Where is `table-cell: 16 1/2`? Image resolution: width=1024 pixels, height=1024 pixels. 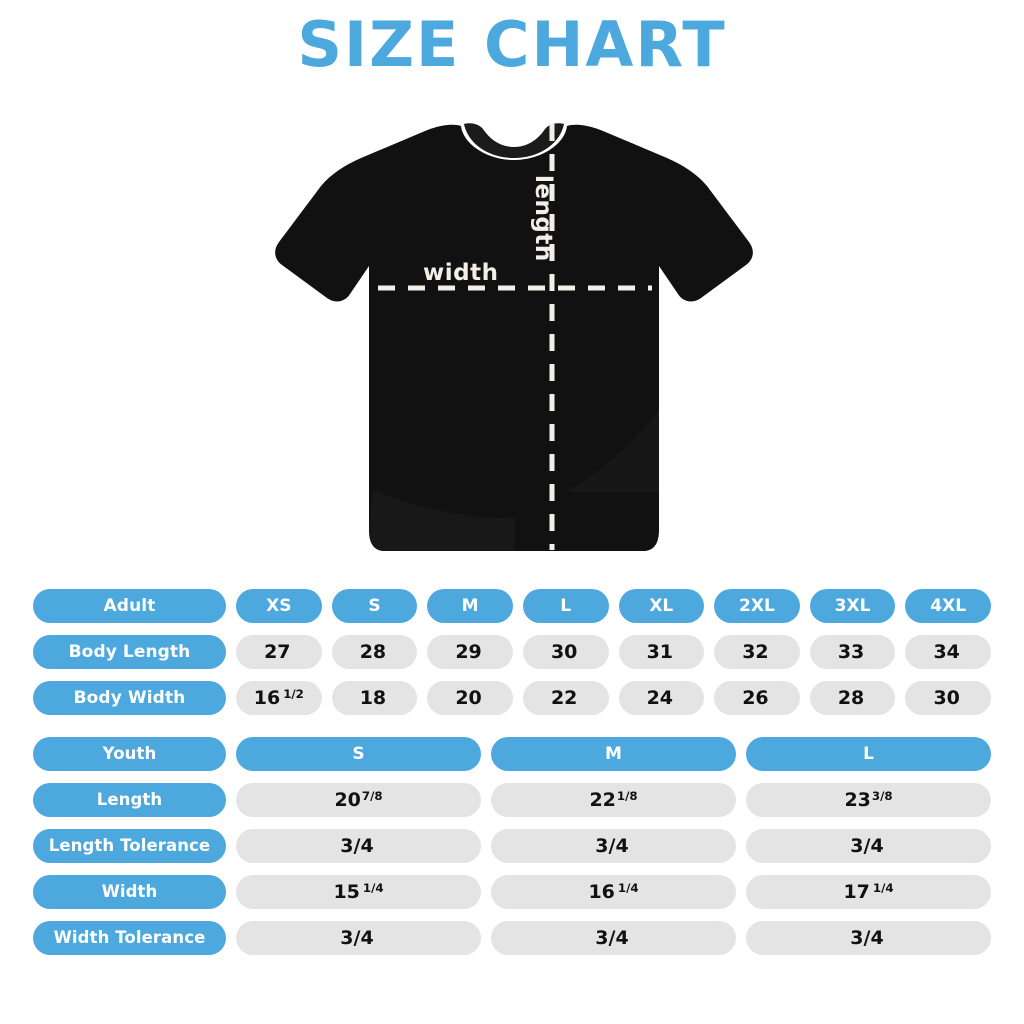
table-cell: 16 1/2 is located at coordinates (279, 698).